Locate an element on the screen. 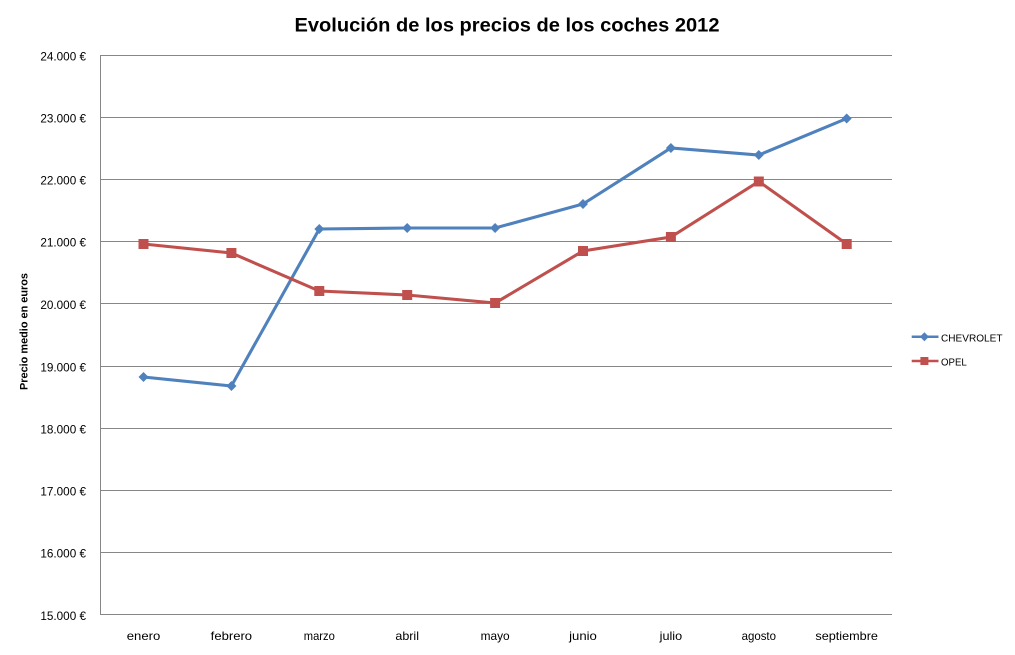 Image resolution: width=1015 pixels, height=655 pixels. svg-text: 19.000 € is located at coordinates (63, 367).